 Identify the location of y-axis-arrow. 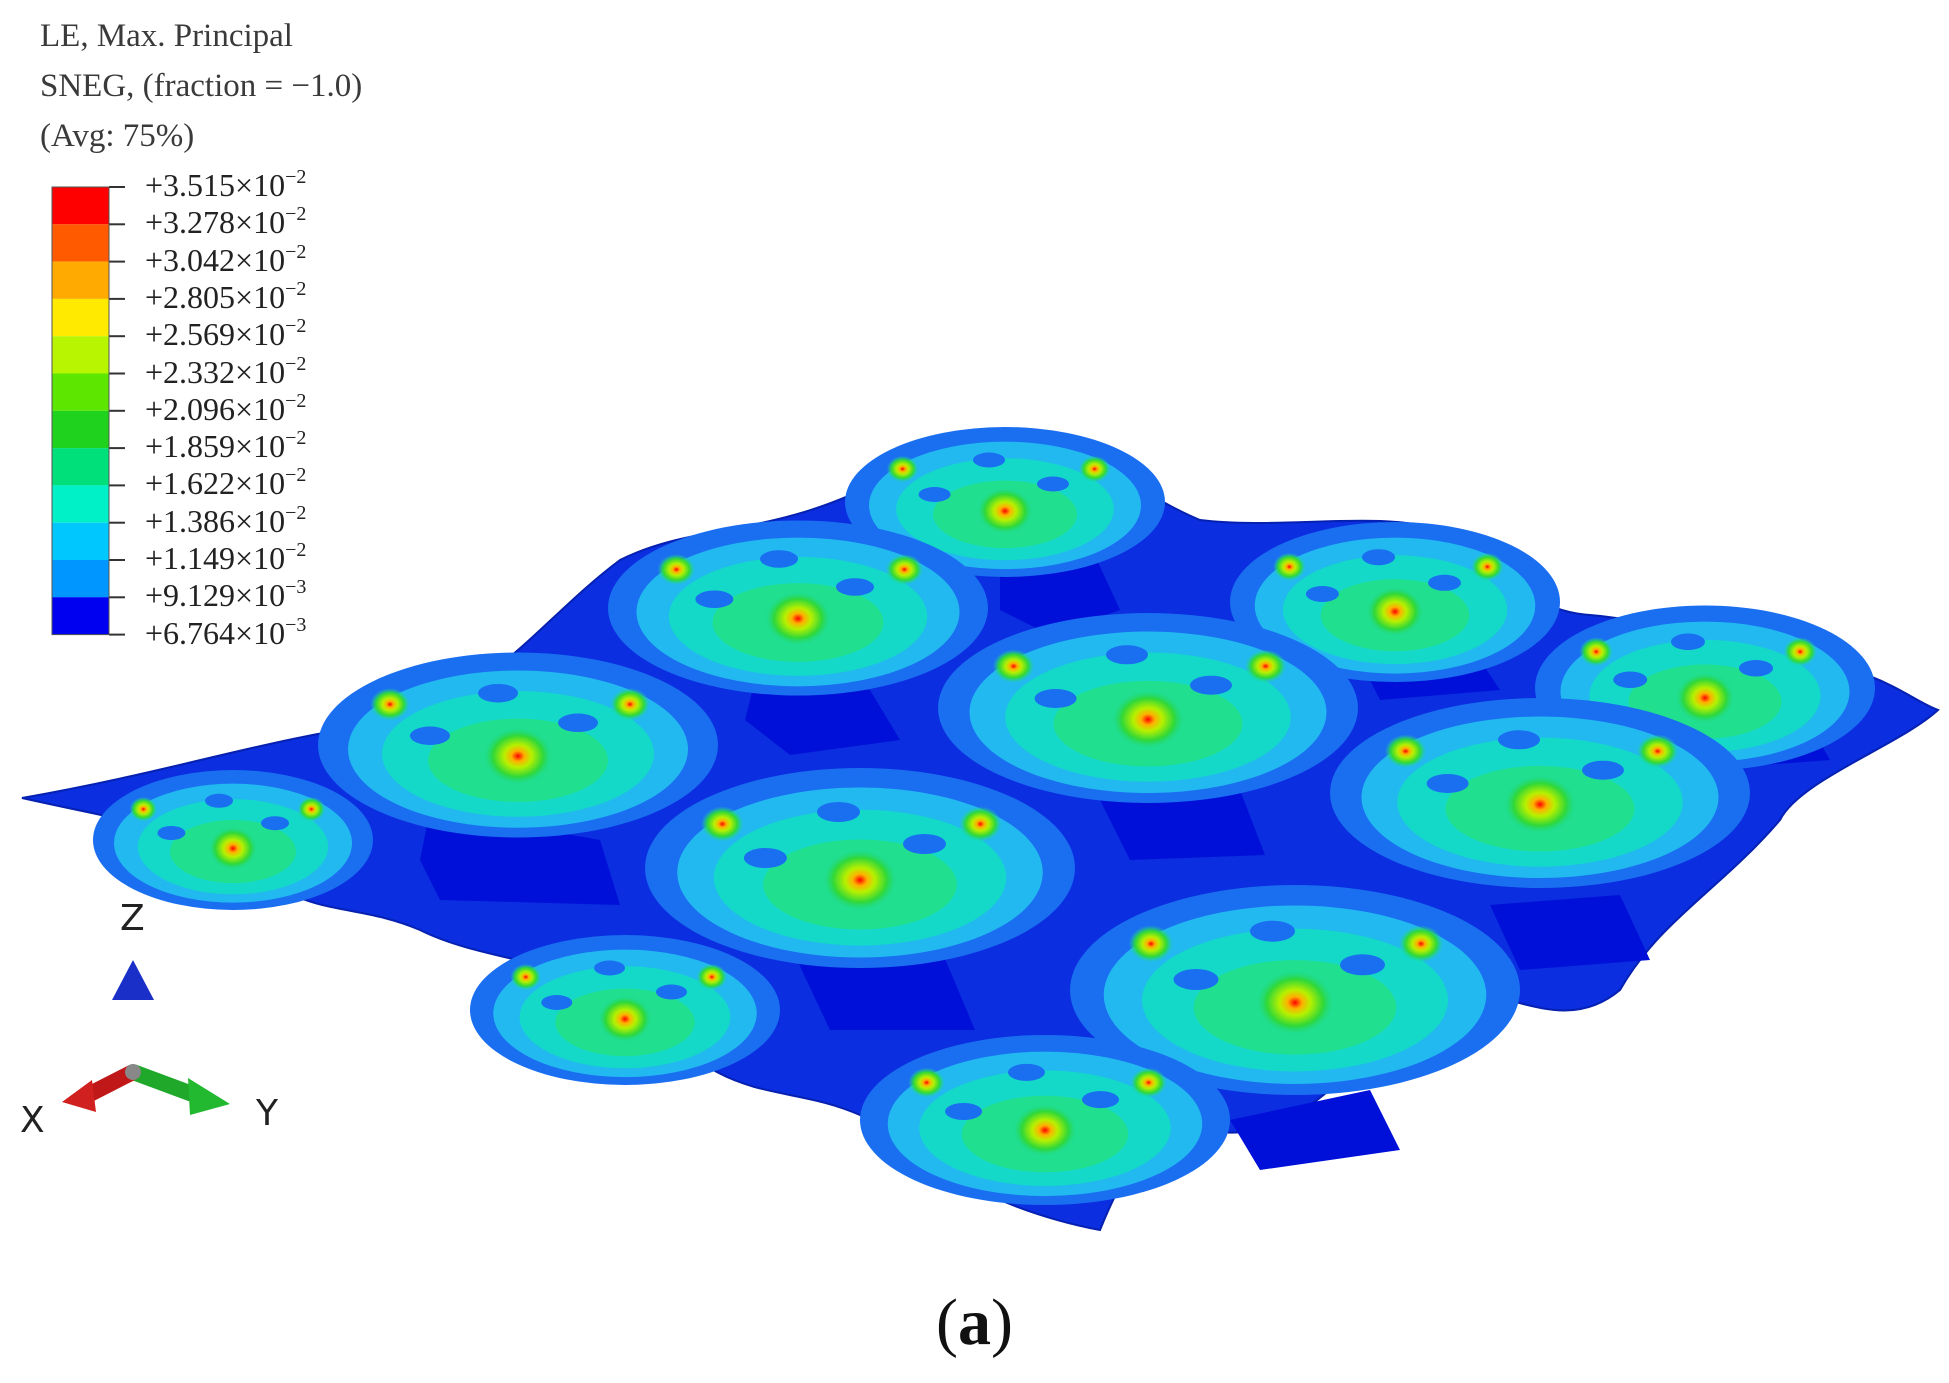
(164, 1083).